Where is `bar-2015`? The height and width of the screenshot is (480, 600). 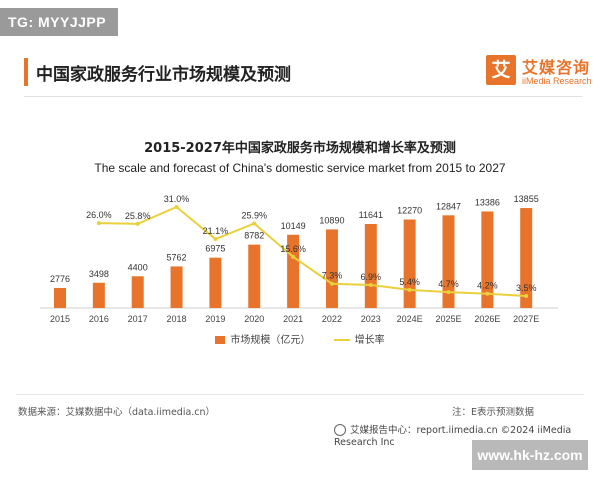 bar-2015 is located at coordinates (60, 297).